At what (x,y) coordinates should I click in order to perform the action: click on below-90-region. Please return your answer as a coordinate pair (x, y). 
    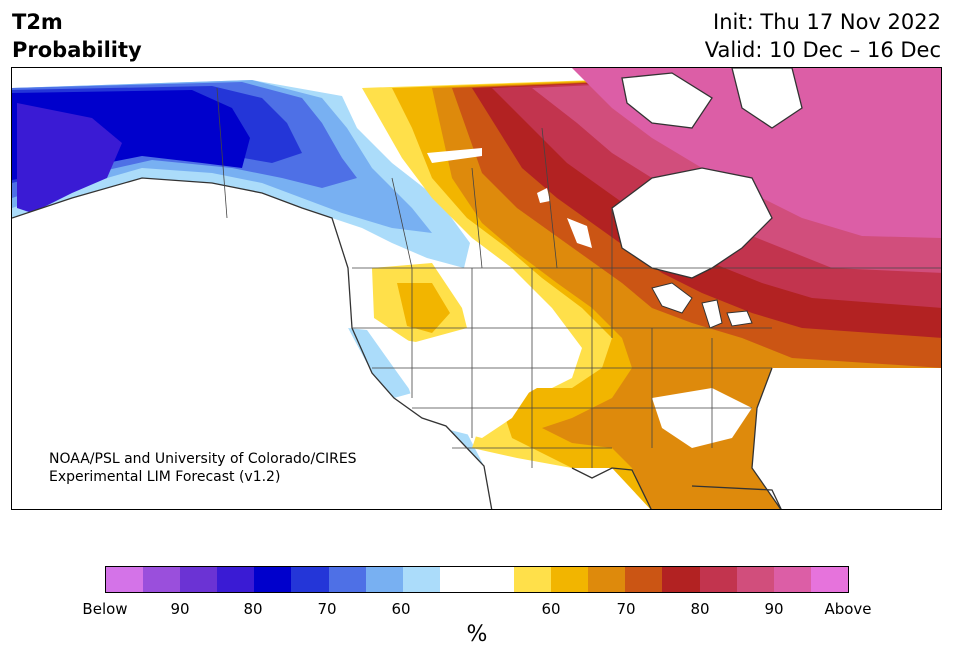
    Looking at the image, I should click on (69, 158).